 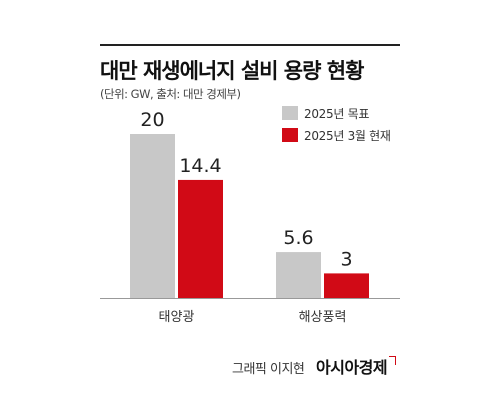 I want to click on legend-swatch-current, so click(x=290, y=135).